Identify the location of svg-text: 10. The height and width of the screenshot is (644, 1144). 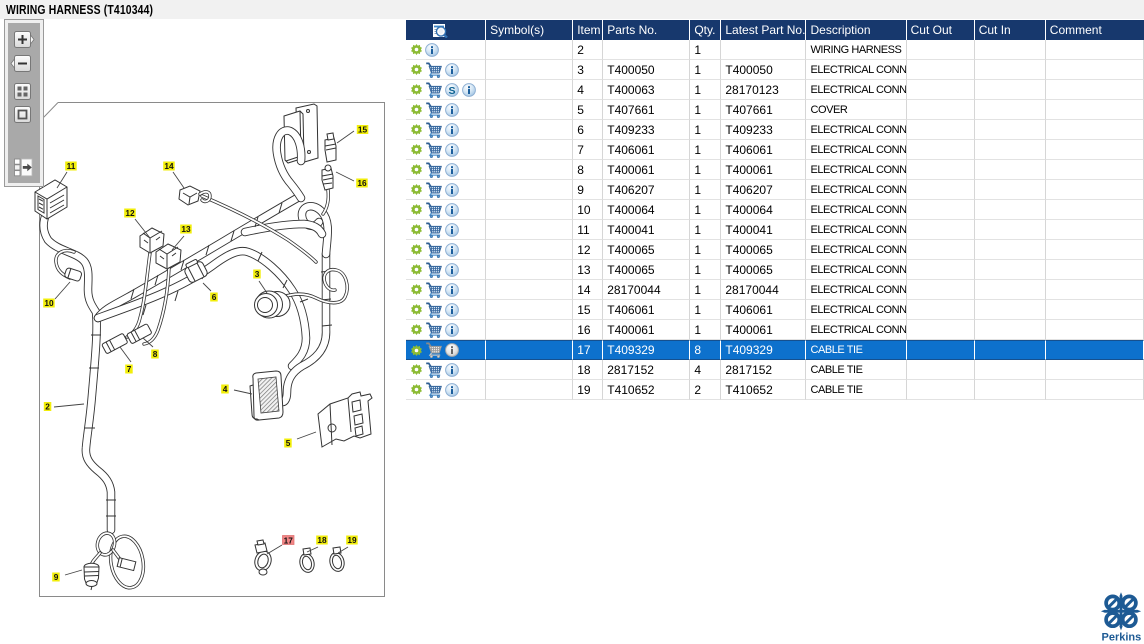
(49, 303).